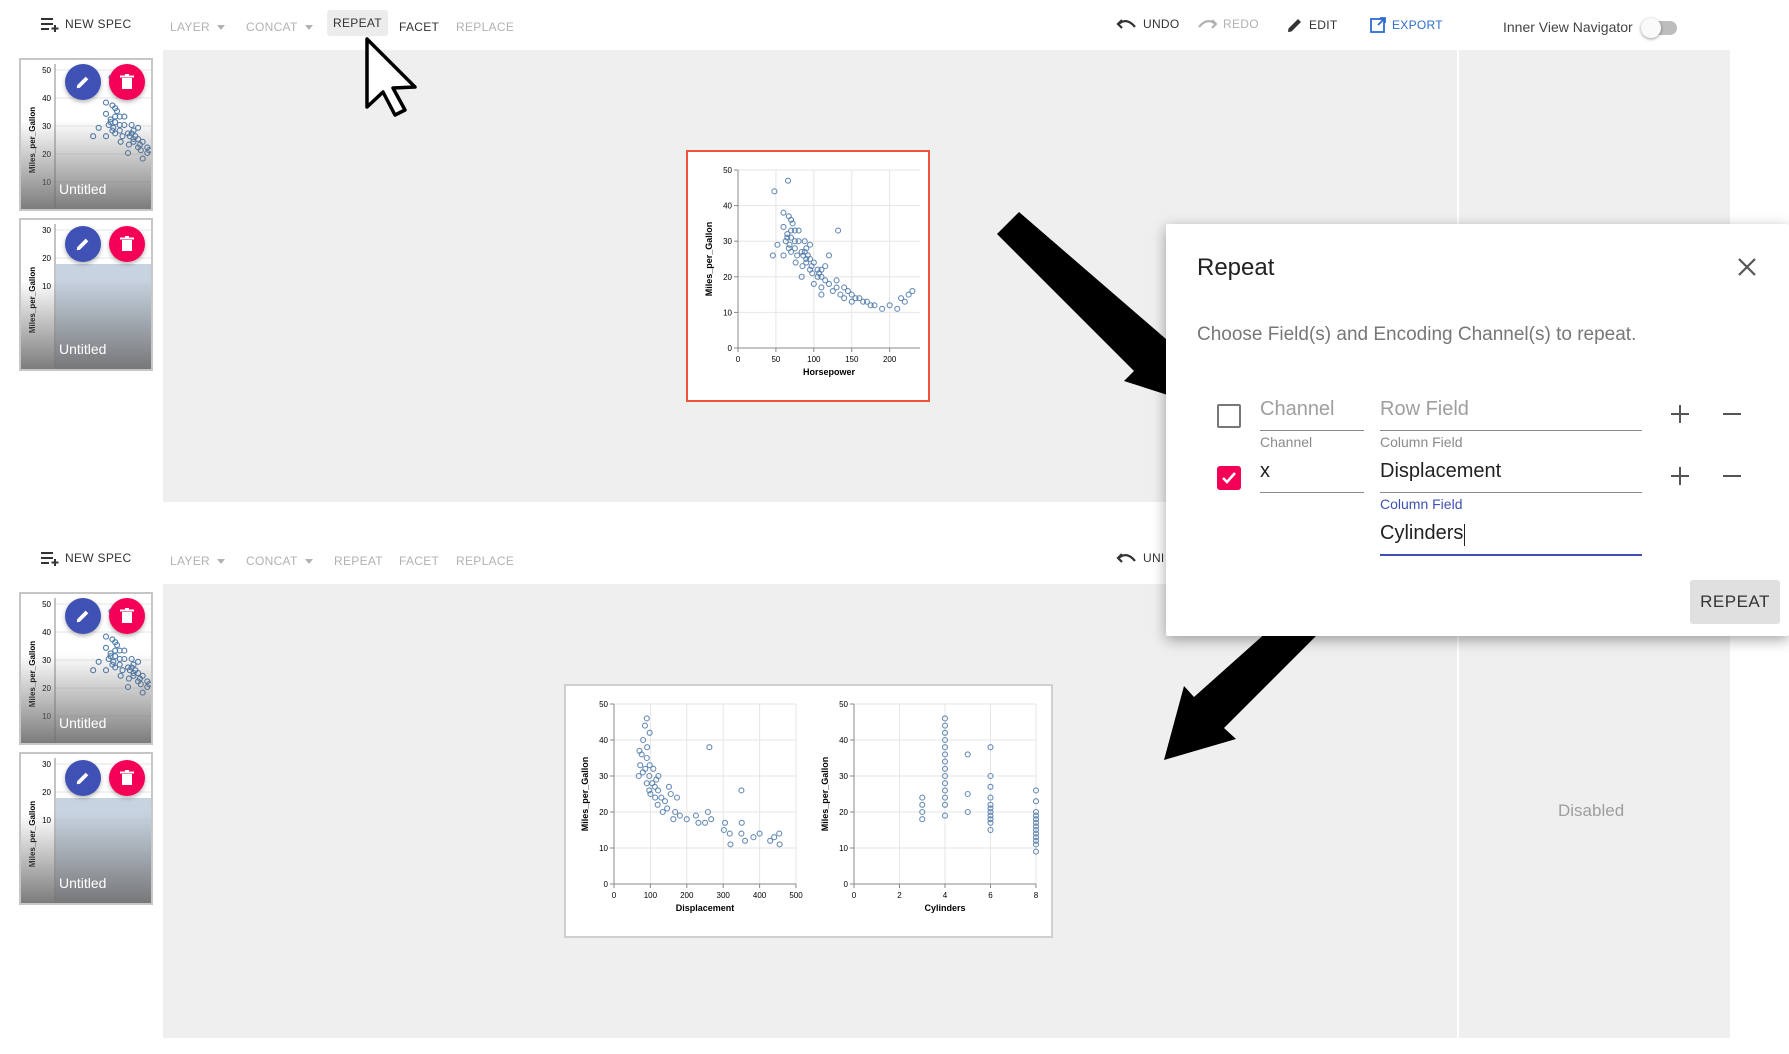  What do you see at coordinates (1659, 28) in the screenshot?
I see `inner-view-navigator-toggle` at bounding box center [1659, 28].